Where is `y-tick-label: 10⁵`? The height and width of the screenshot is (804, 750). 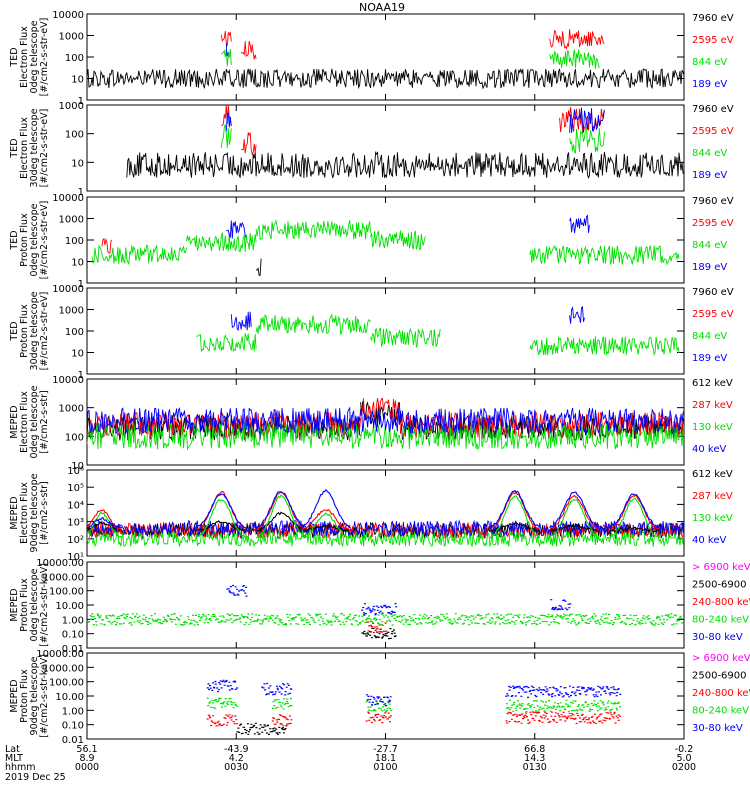
y-tick-label: 10⁵ is located at coordinates (75, 488).